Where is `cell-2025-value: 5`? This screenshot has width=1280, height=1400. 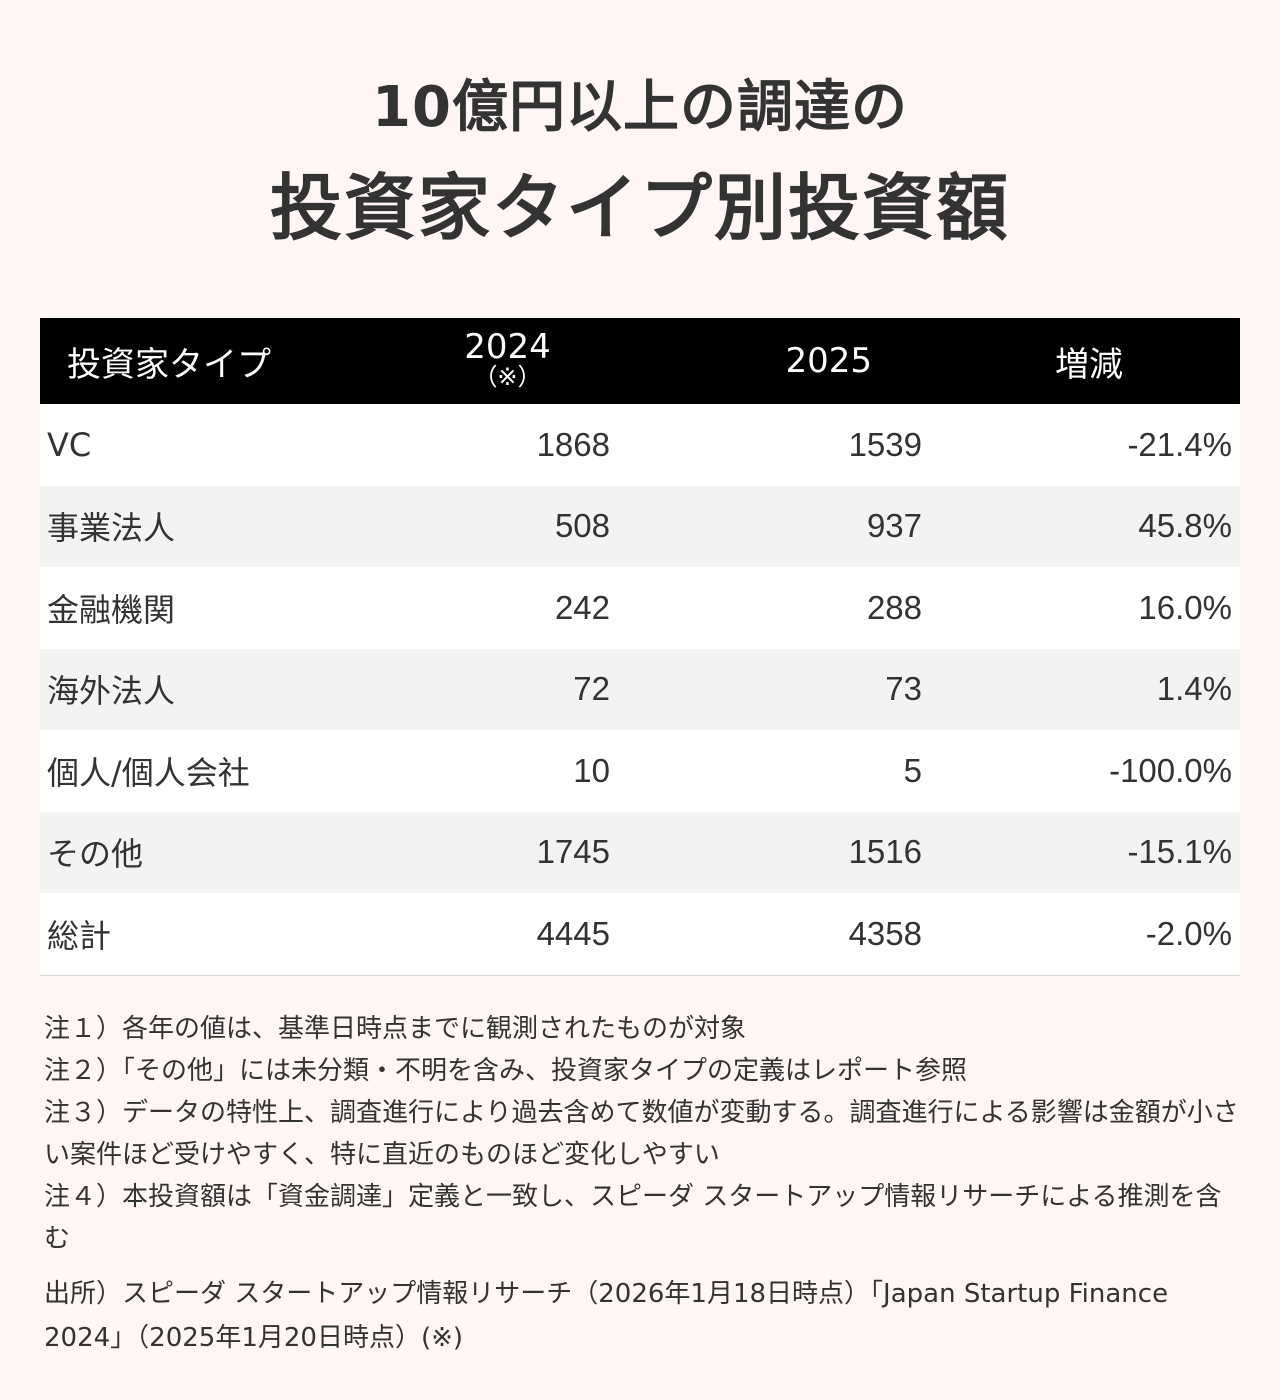 cell-2025-value: 5 is located at coordinates (912, 770).